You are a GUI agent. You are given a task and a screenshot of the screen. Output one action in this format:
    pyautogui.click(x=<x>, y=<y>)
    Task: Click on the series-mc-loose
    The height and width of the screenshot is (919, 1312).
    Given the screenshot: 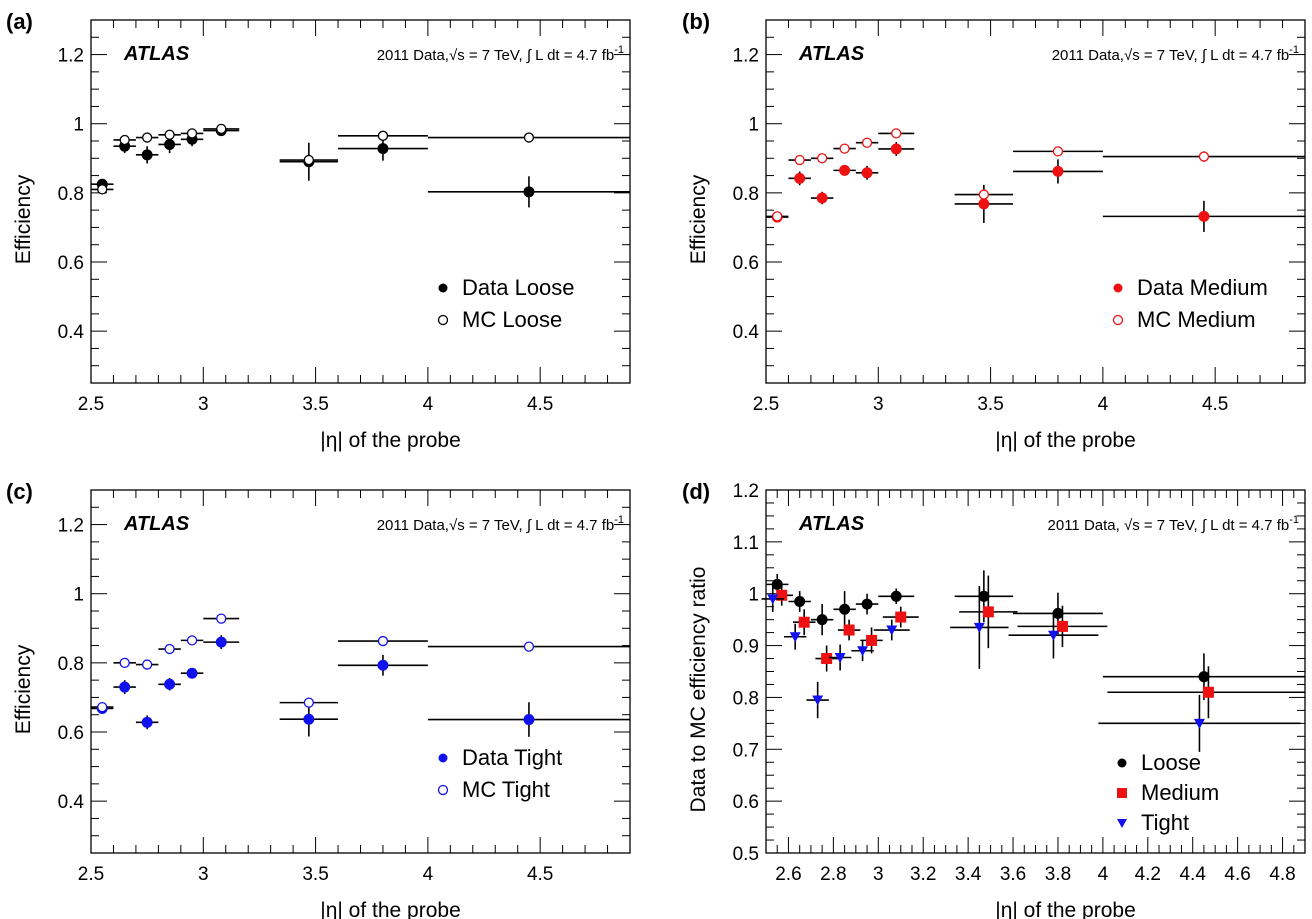 What is the action you would take?
    pyautogui.click(x=360, y=159)
    